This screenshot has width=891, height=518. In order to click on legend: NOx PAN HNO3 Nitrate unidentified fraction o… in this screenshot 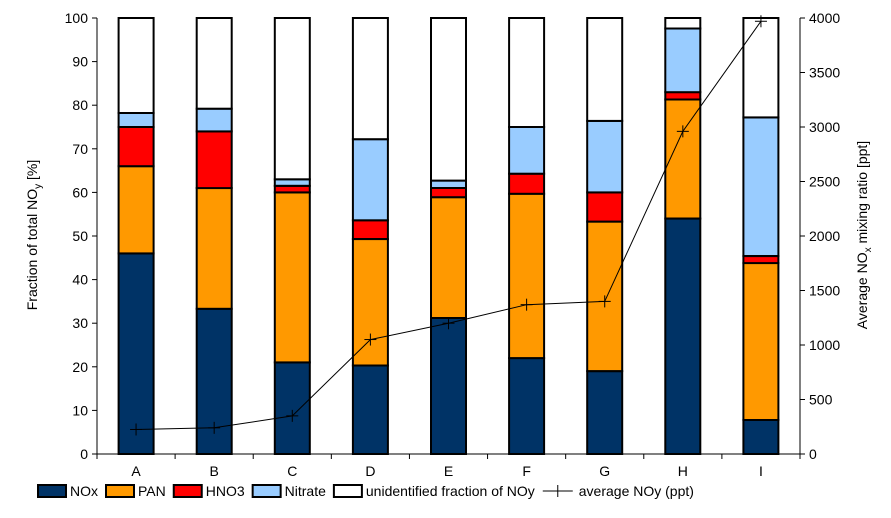, I will do `click(365, 491)`.